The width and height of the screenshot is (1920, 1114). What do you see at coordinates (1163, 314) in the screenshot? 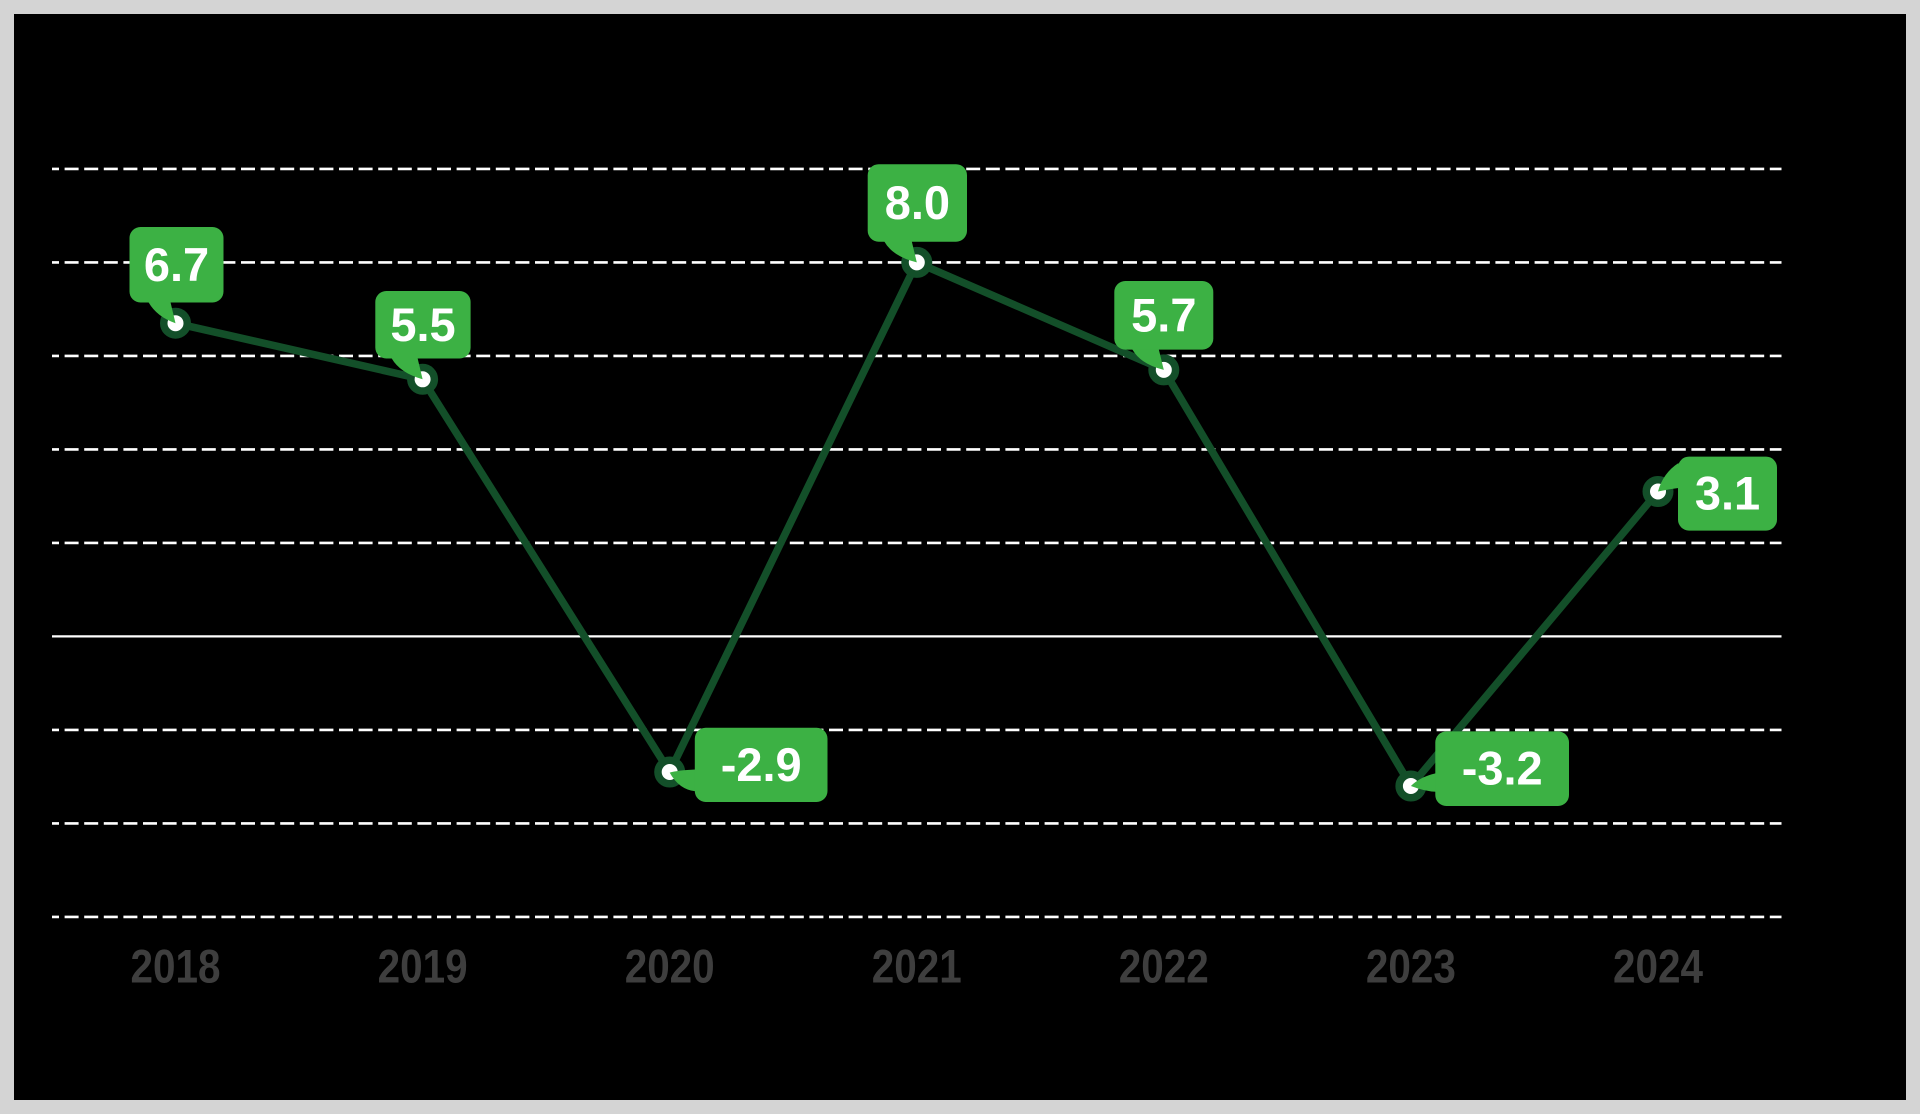
I see `svg-text: 5.7` at bounding box center [1163, 314].